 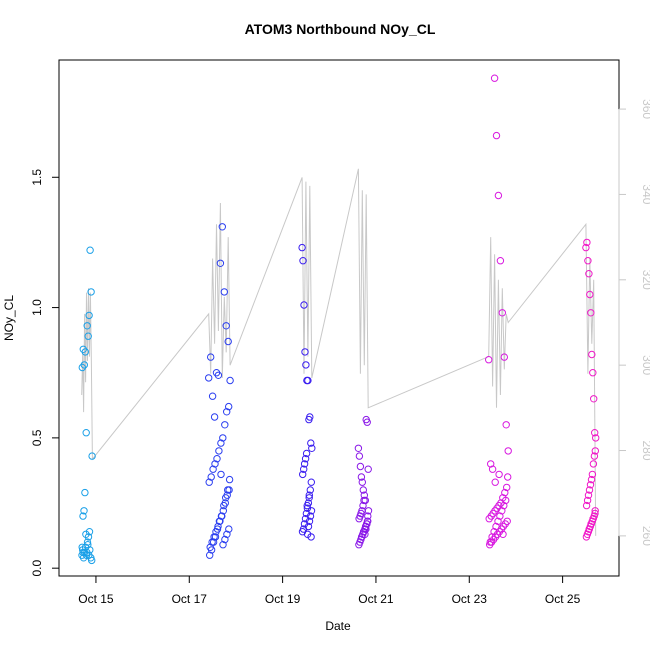 I want to click on x-axis: Oct 15 Oct 17 Oct 19 Oct 21 Oct 23 Oct 25, so click(x=329, y=590).